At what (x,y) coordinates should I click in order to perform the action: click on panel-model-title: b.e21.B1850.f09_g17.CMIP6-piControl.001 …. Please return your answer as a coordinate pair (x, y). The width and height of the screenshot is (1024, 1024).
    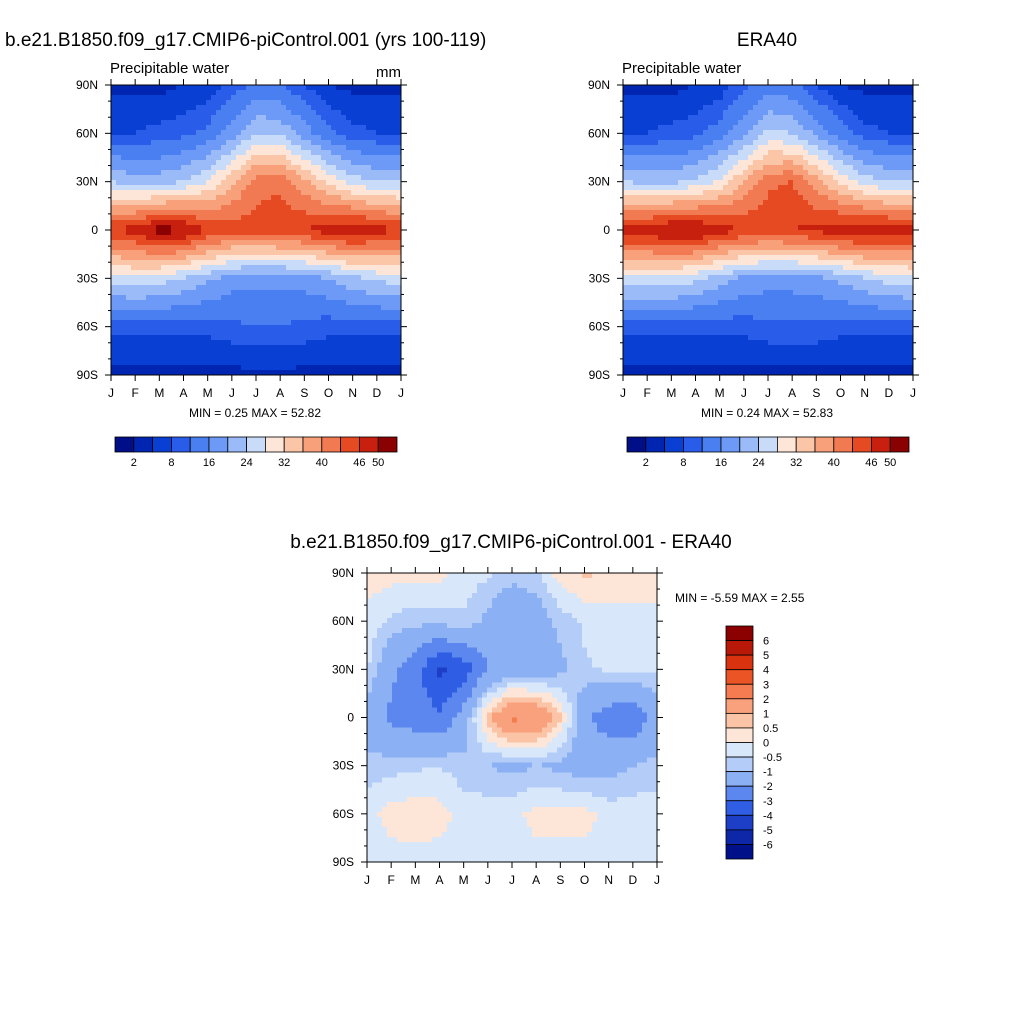
    Looking at the image, I should click on (245, 40).